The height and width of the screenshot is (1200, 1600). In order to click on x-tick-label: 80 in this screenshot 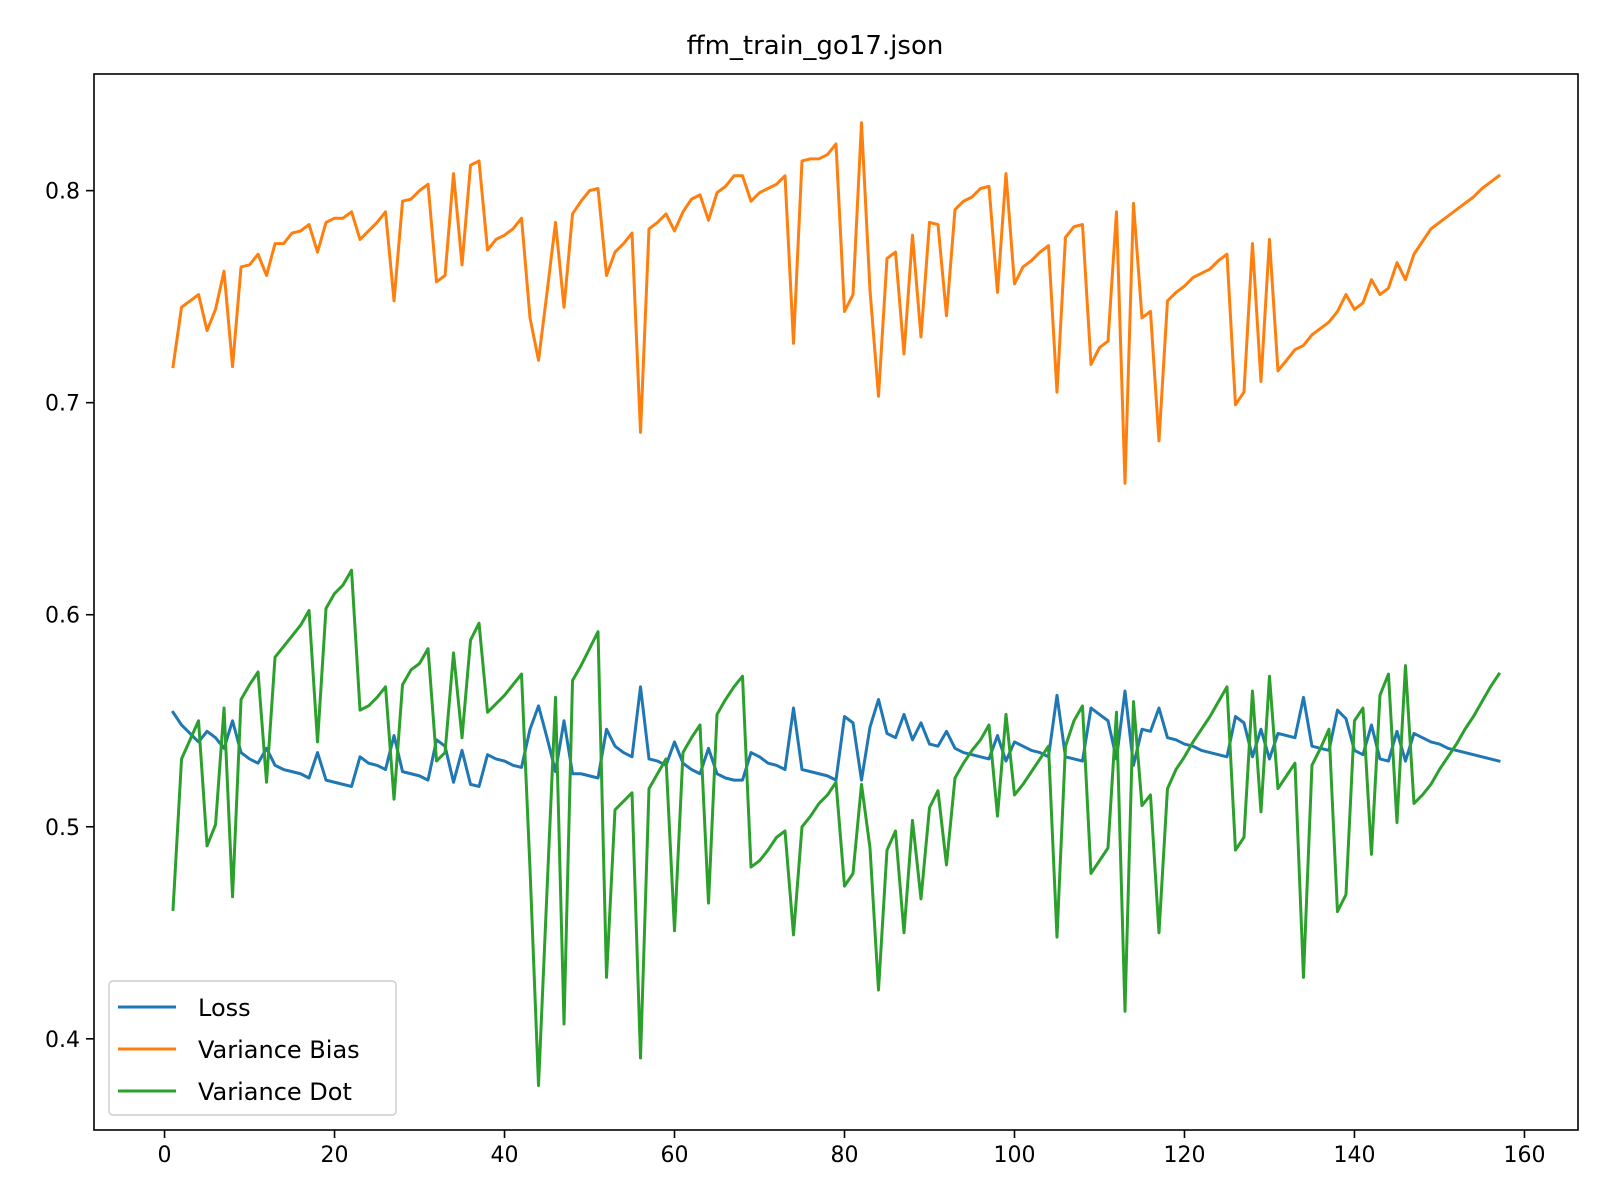, I will do `click(844, 1155)`.